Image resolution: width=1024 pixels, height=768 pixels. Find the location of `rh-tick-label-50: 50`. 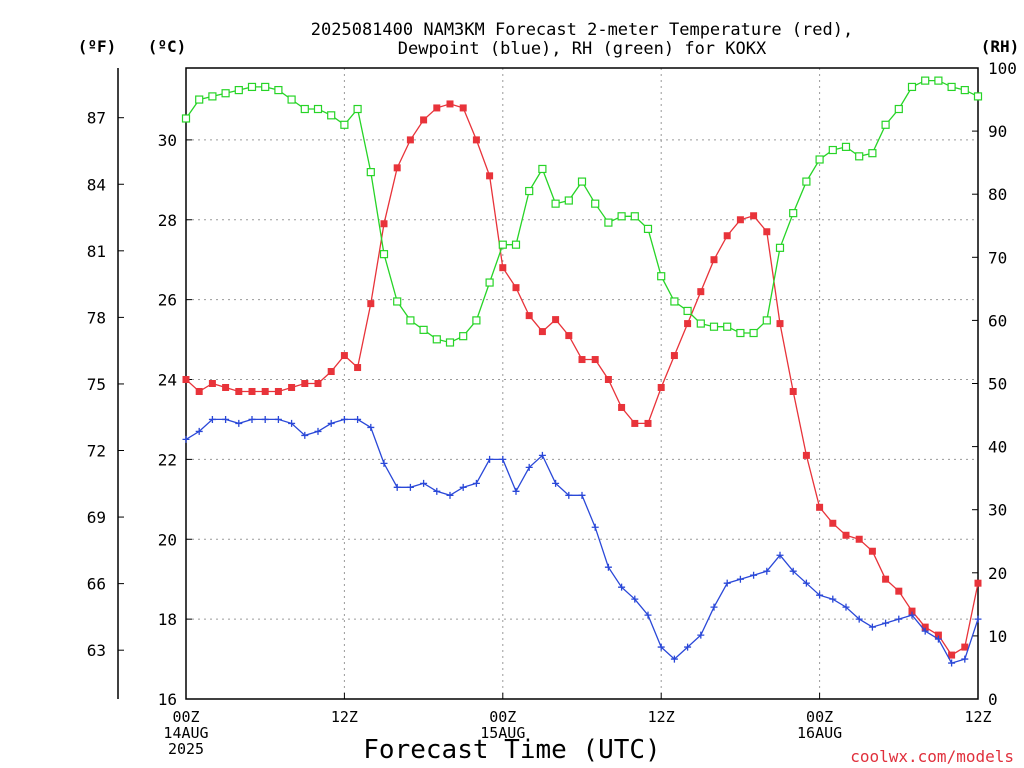

rh-tick-label-50: 50 is located at coordinates (997, 384).